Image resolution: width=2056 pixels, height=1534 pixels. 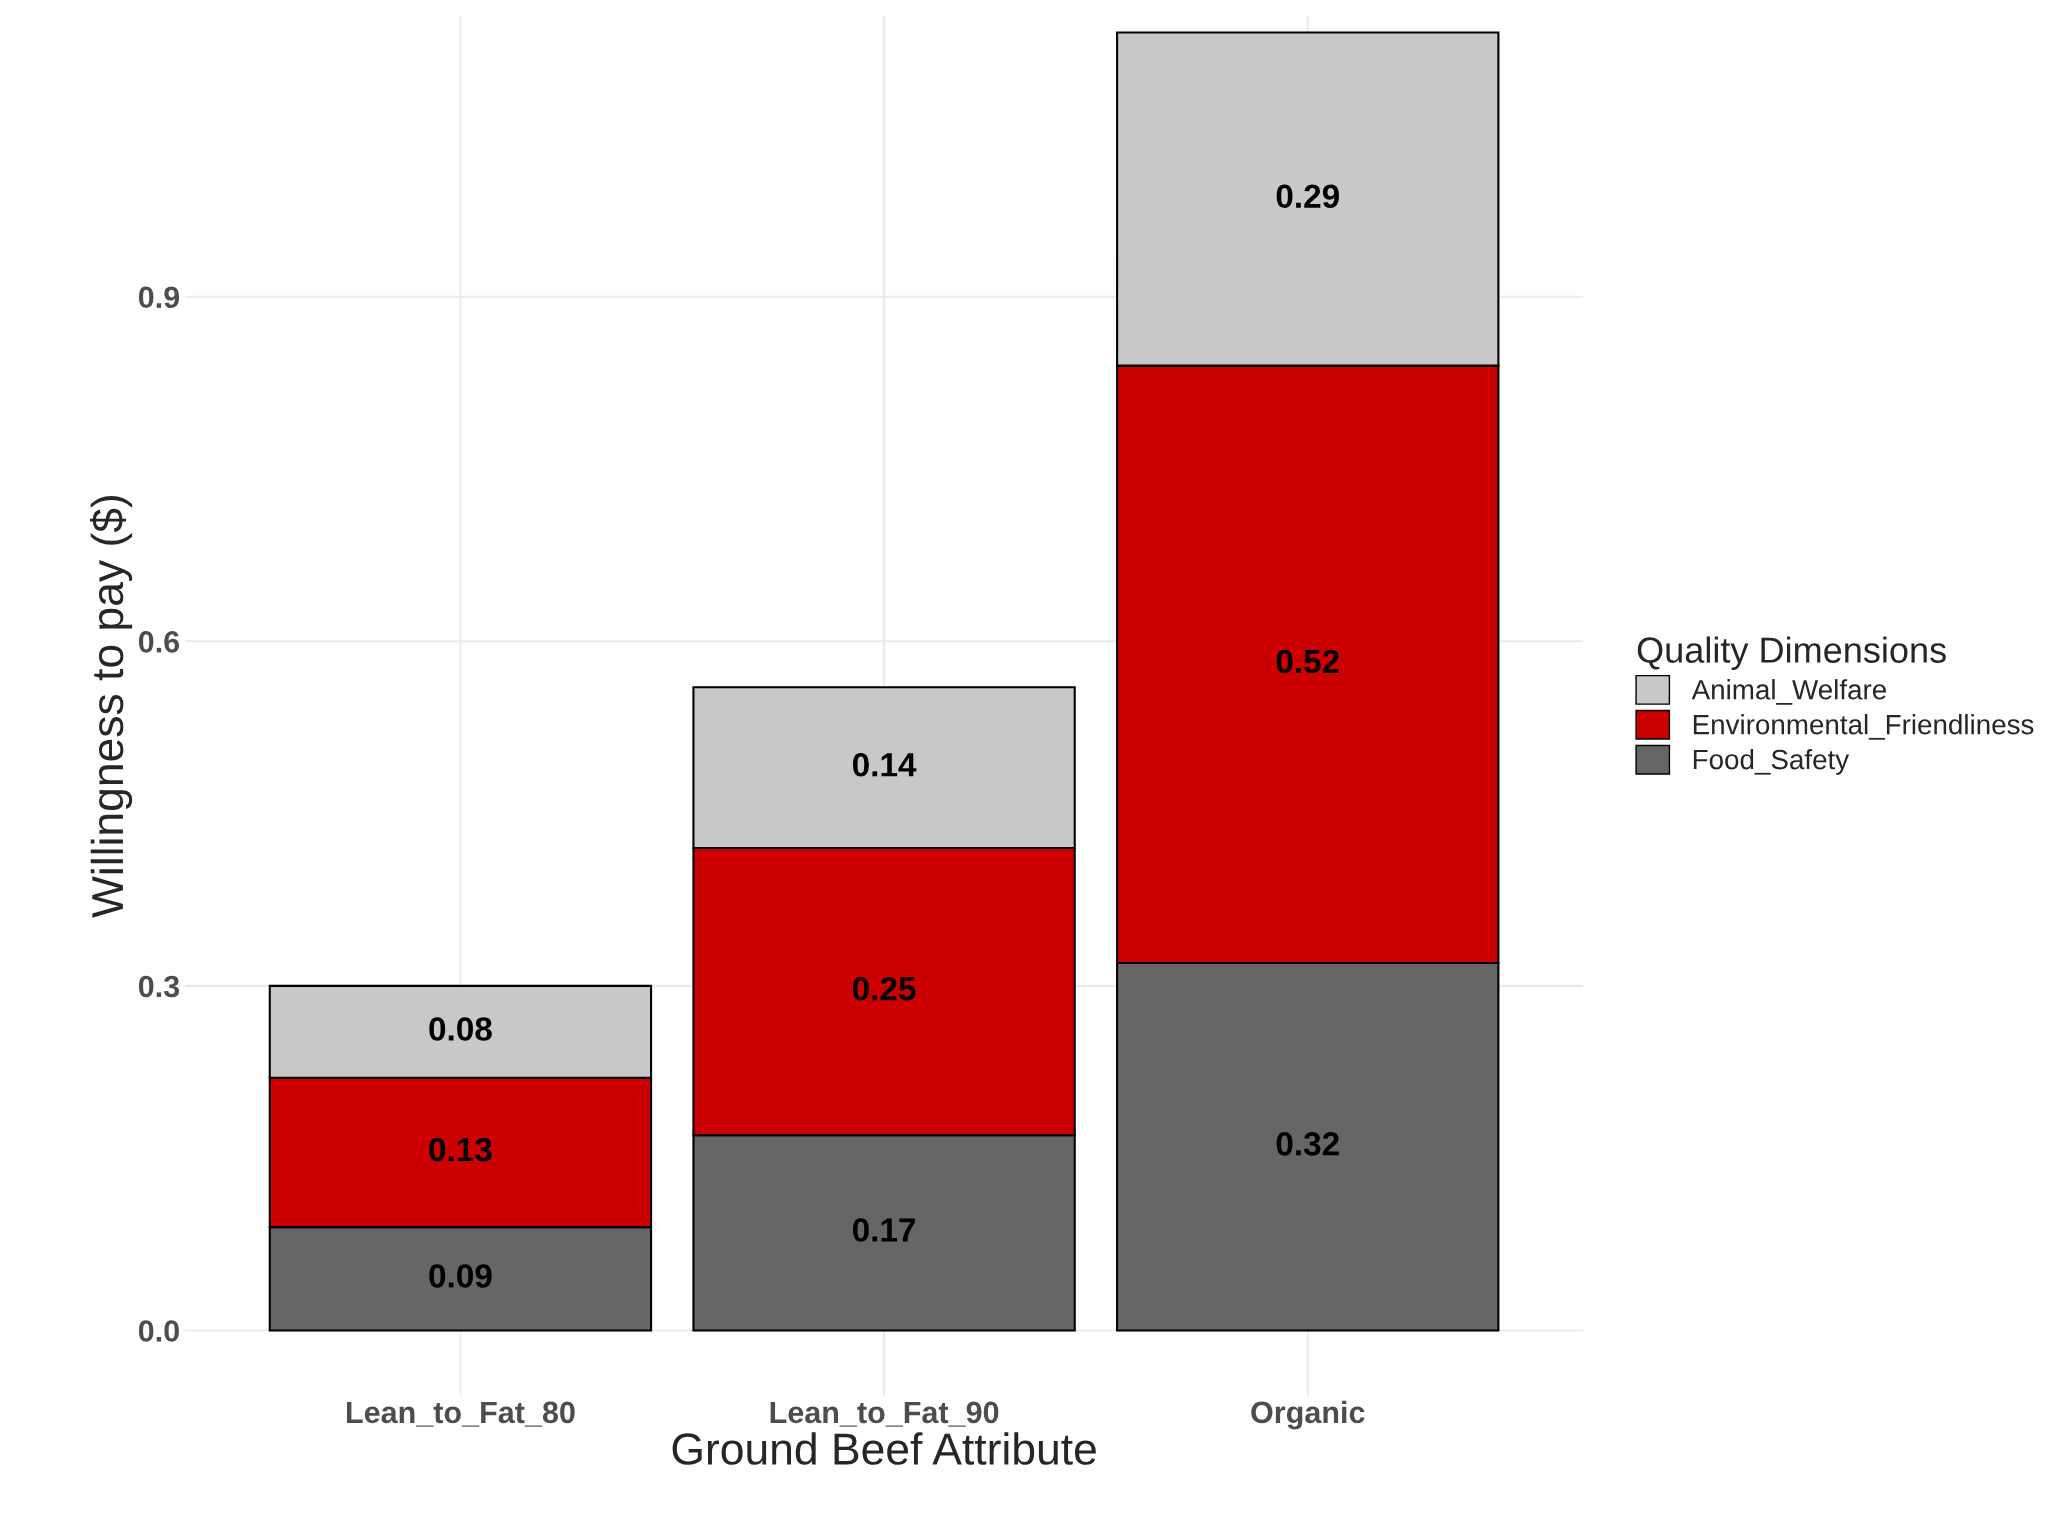 What do you see at coordinates (1788, 692) in the screenshot?
I see `legend-label: Animal_Welfare` at bounding box center [1788, 692].